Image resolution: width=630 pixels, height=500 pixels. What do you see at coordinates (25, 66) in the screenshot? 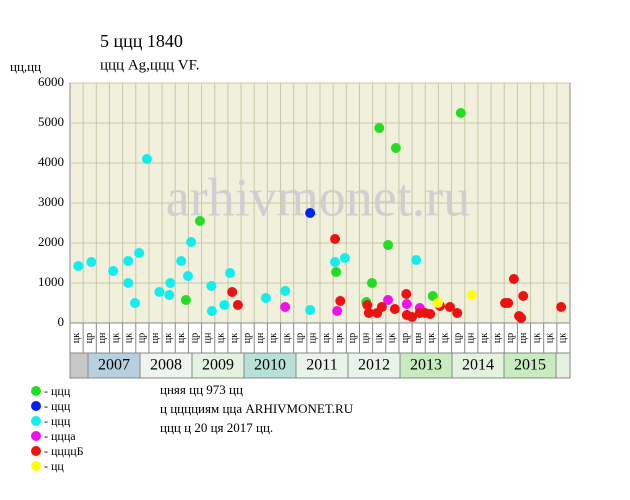
I see `y-axis-label: цц,цц` at bounding box center [25, 66].